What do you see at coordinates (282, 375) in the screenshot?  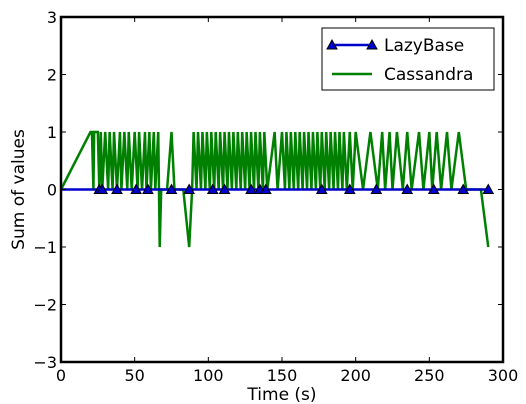 I see `x-tick-label: 150` at bounding box center [282, 375].